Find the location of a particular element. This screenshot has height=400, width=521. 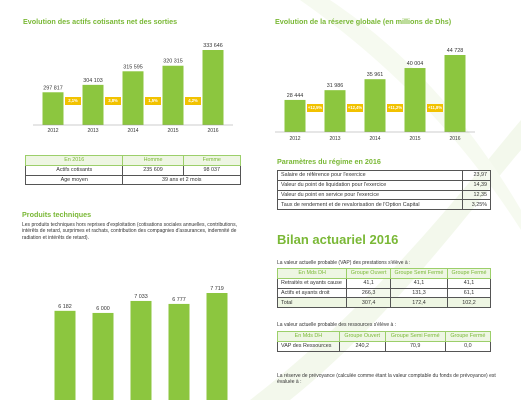

cell: 14,39 is located at coordinates (476, 185).